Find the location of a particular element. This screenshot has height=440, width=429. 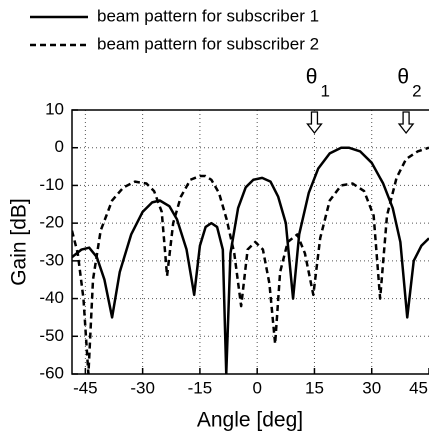

y-tick-label: -20 is located at coordinates (51, 222).